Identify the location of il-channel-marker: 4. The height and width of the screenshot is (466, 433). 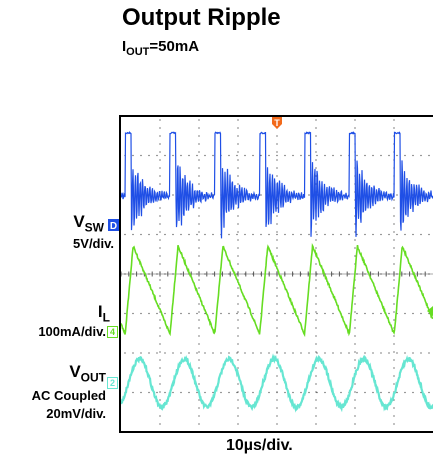
(112, 332).